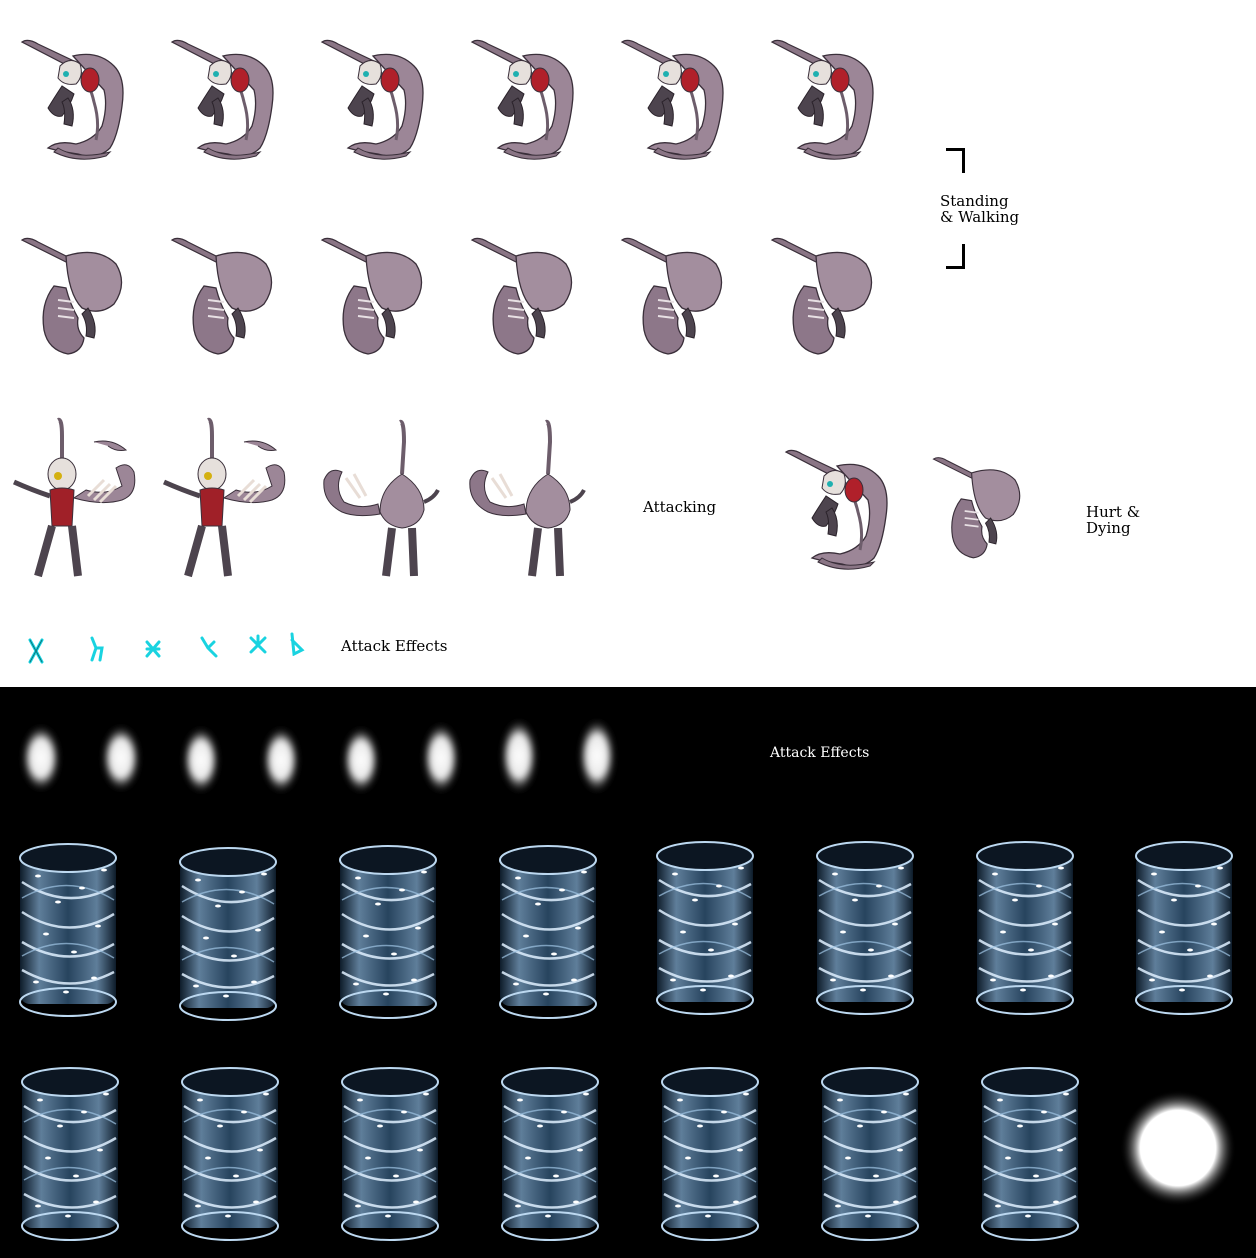 The width and height of the screenshot is (1256, 1258). I want to click on hurt-dying-label: Hurt & Dying, so click(1113, 520).